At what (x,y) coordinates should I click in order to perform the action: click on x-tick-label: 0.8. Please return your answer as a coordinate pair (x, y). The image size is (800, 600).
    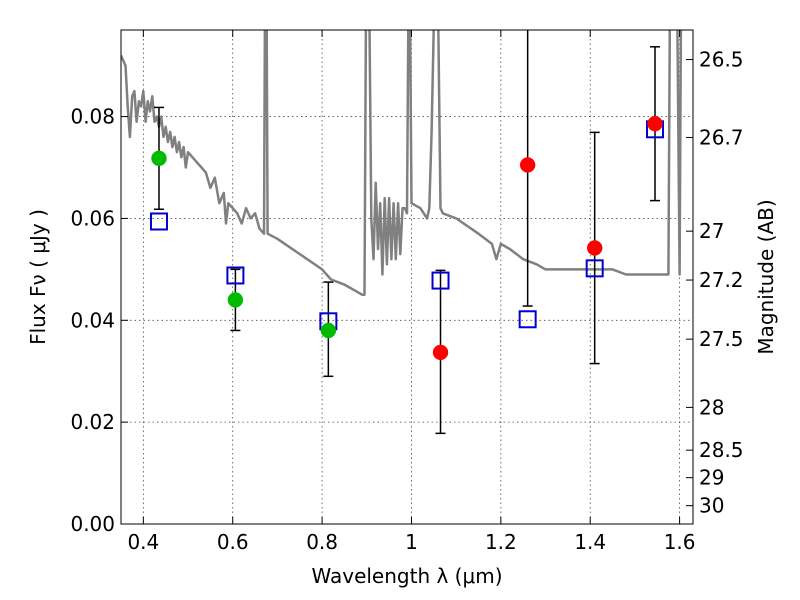
    Looking at the image, I should click on (322, 542).